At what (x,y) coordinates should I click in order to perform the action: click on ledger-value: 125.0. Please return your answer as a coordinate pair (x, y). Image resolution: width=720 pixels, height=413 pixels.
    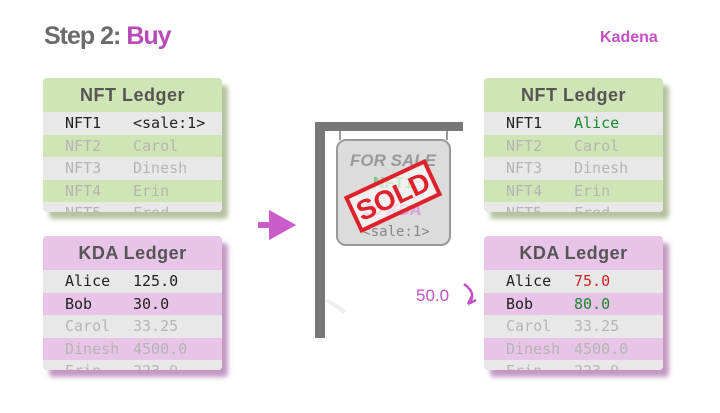
    Looking at the image, I should click on (156, 281).